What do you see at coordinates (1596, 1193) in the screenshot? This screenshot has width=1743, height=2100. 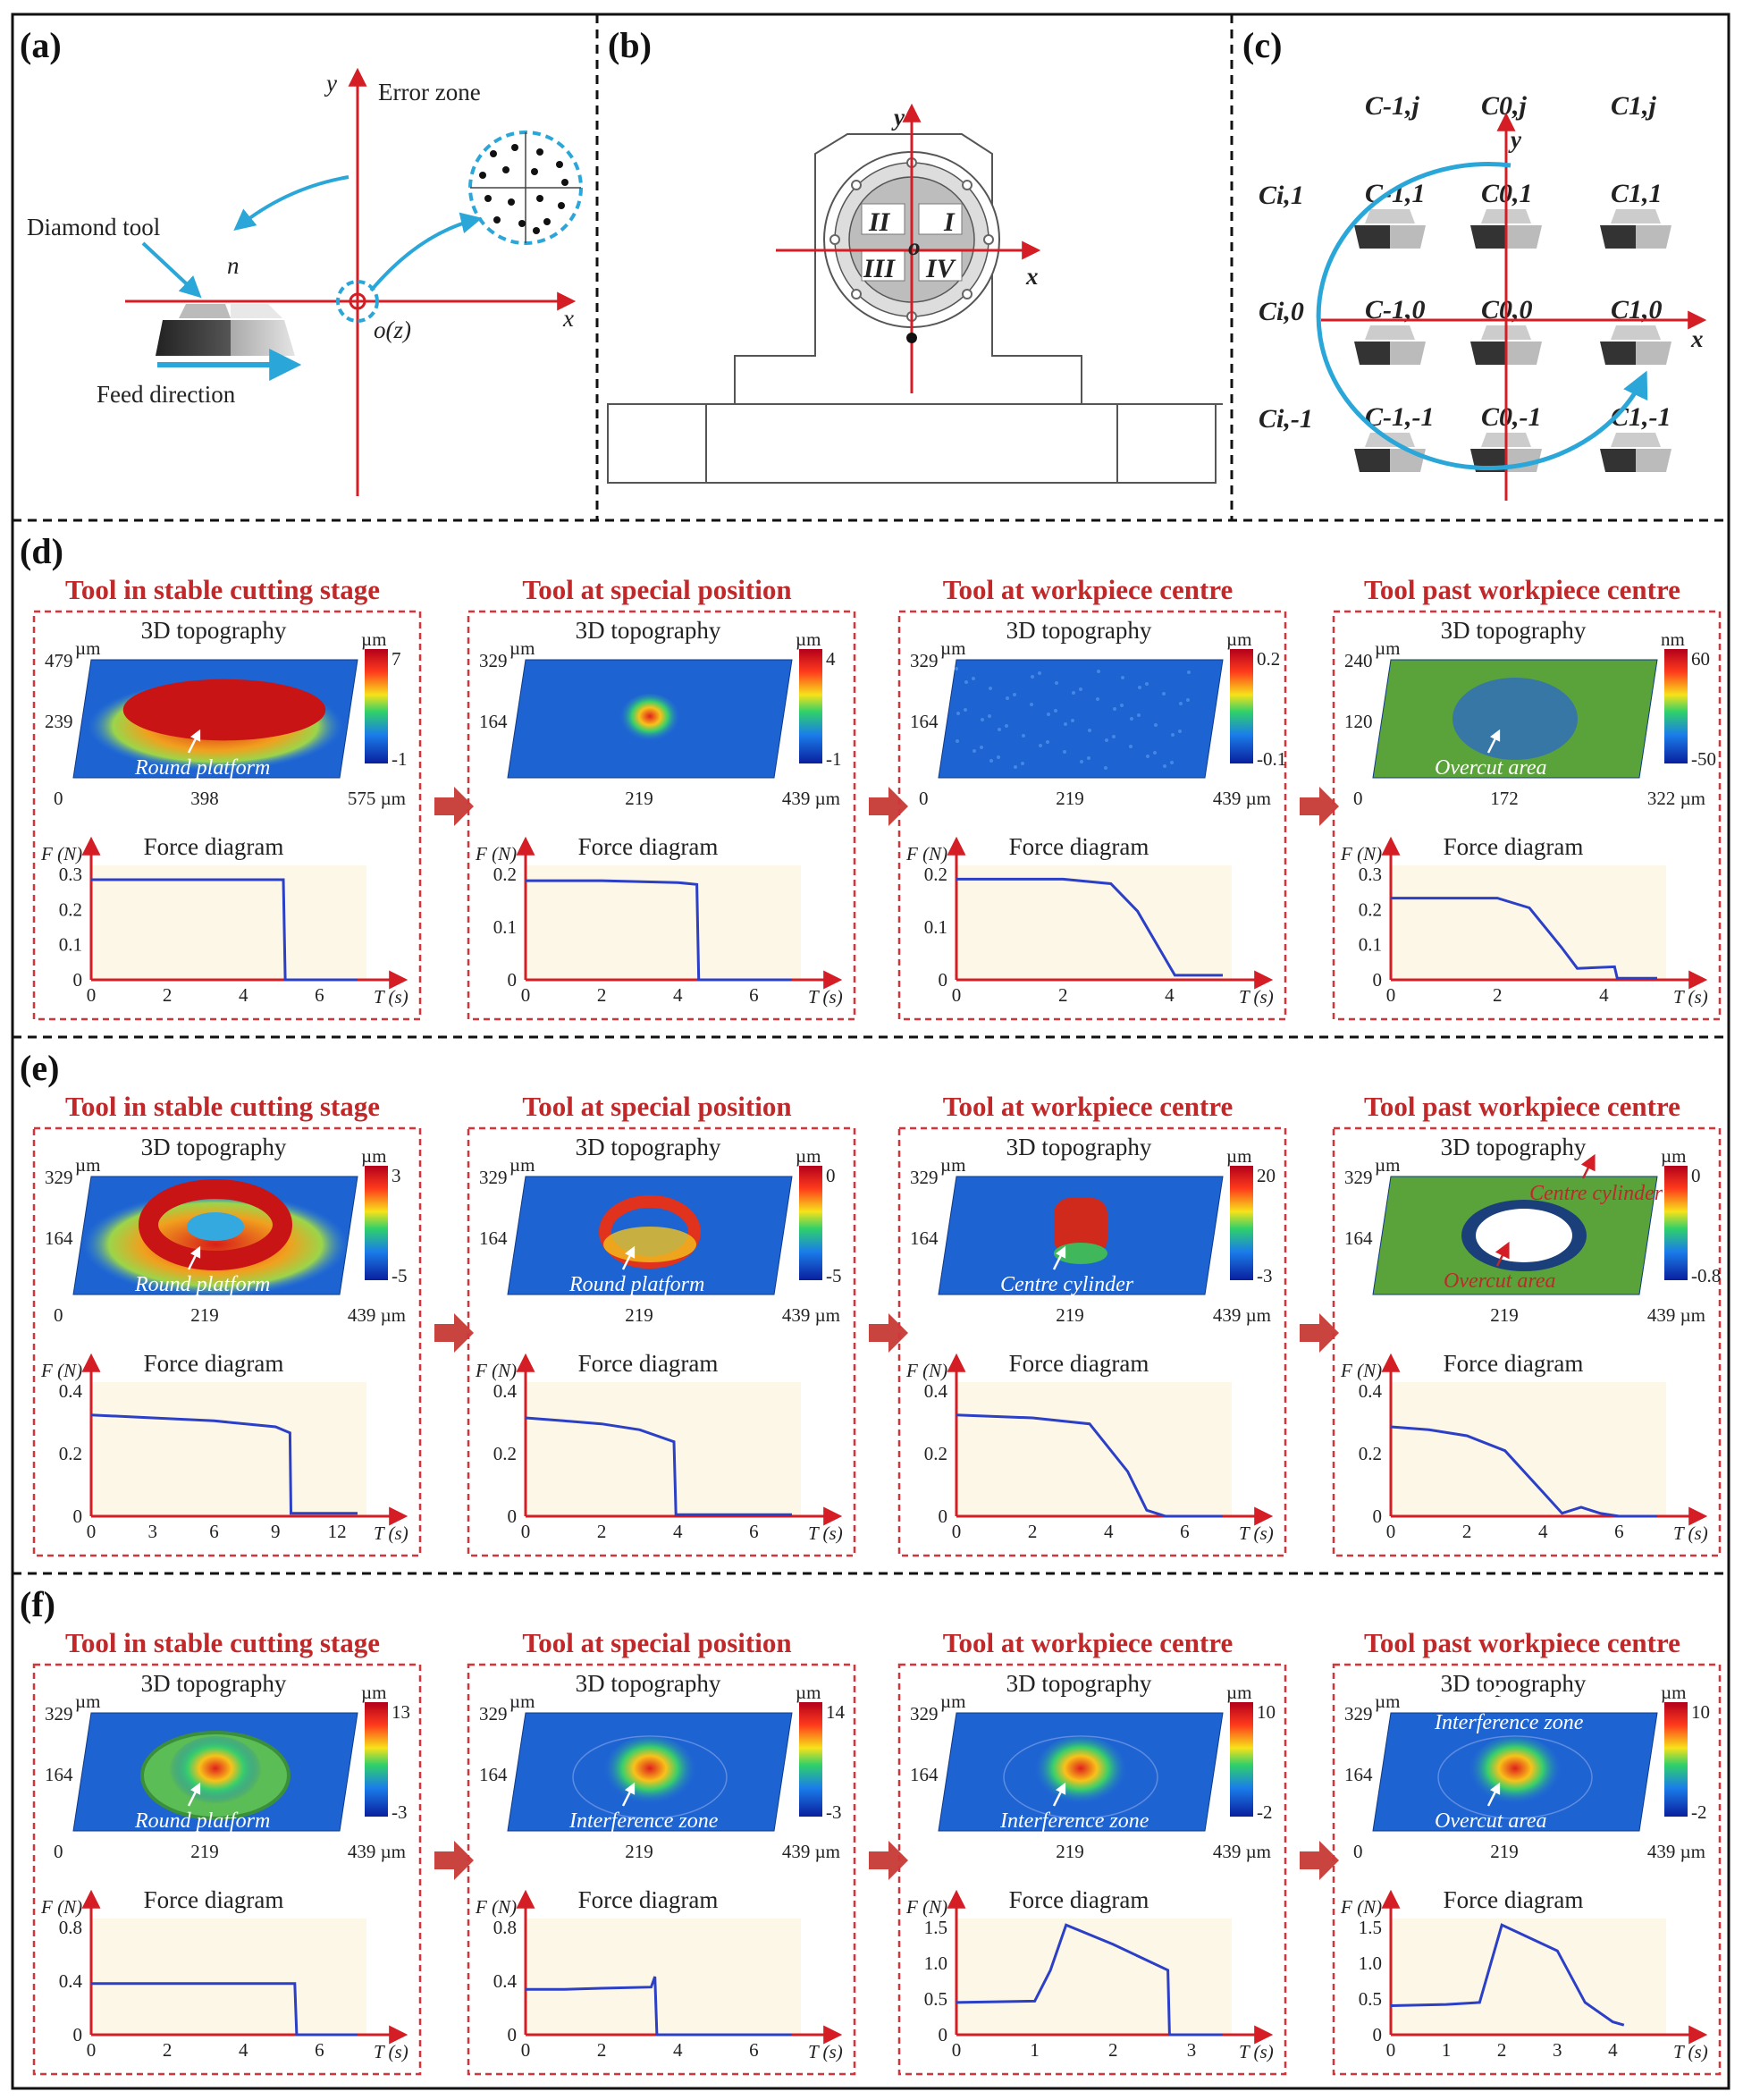 I see `topo-annotation: Centre cylinder` at bounding box center [1596, 1193].